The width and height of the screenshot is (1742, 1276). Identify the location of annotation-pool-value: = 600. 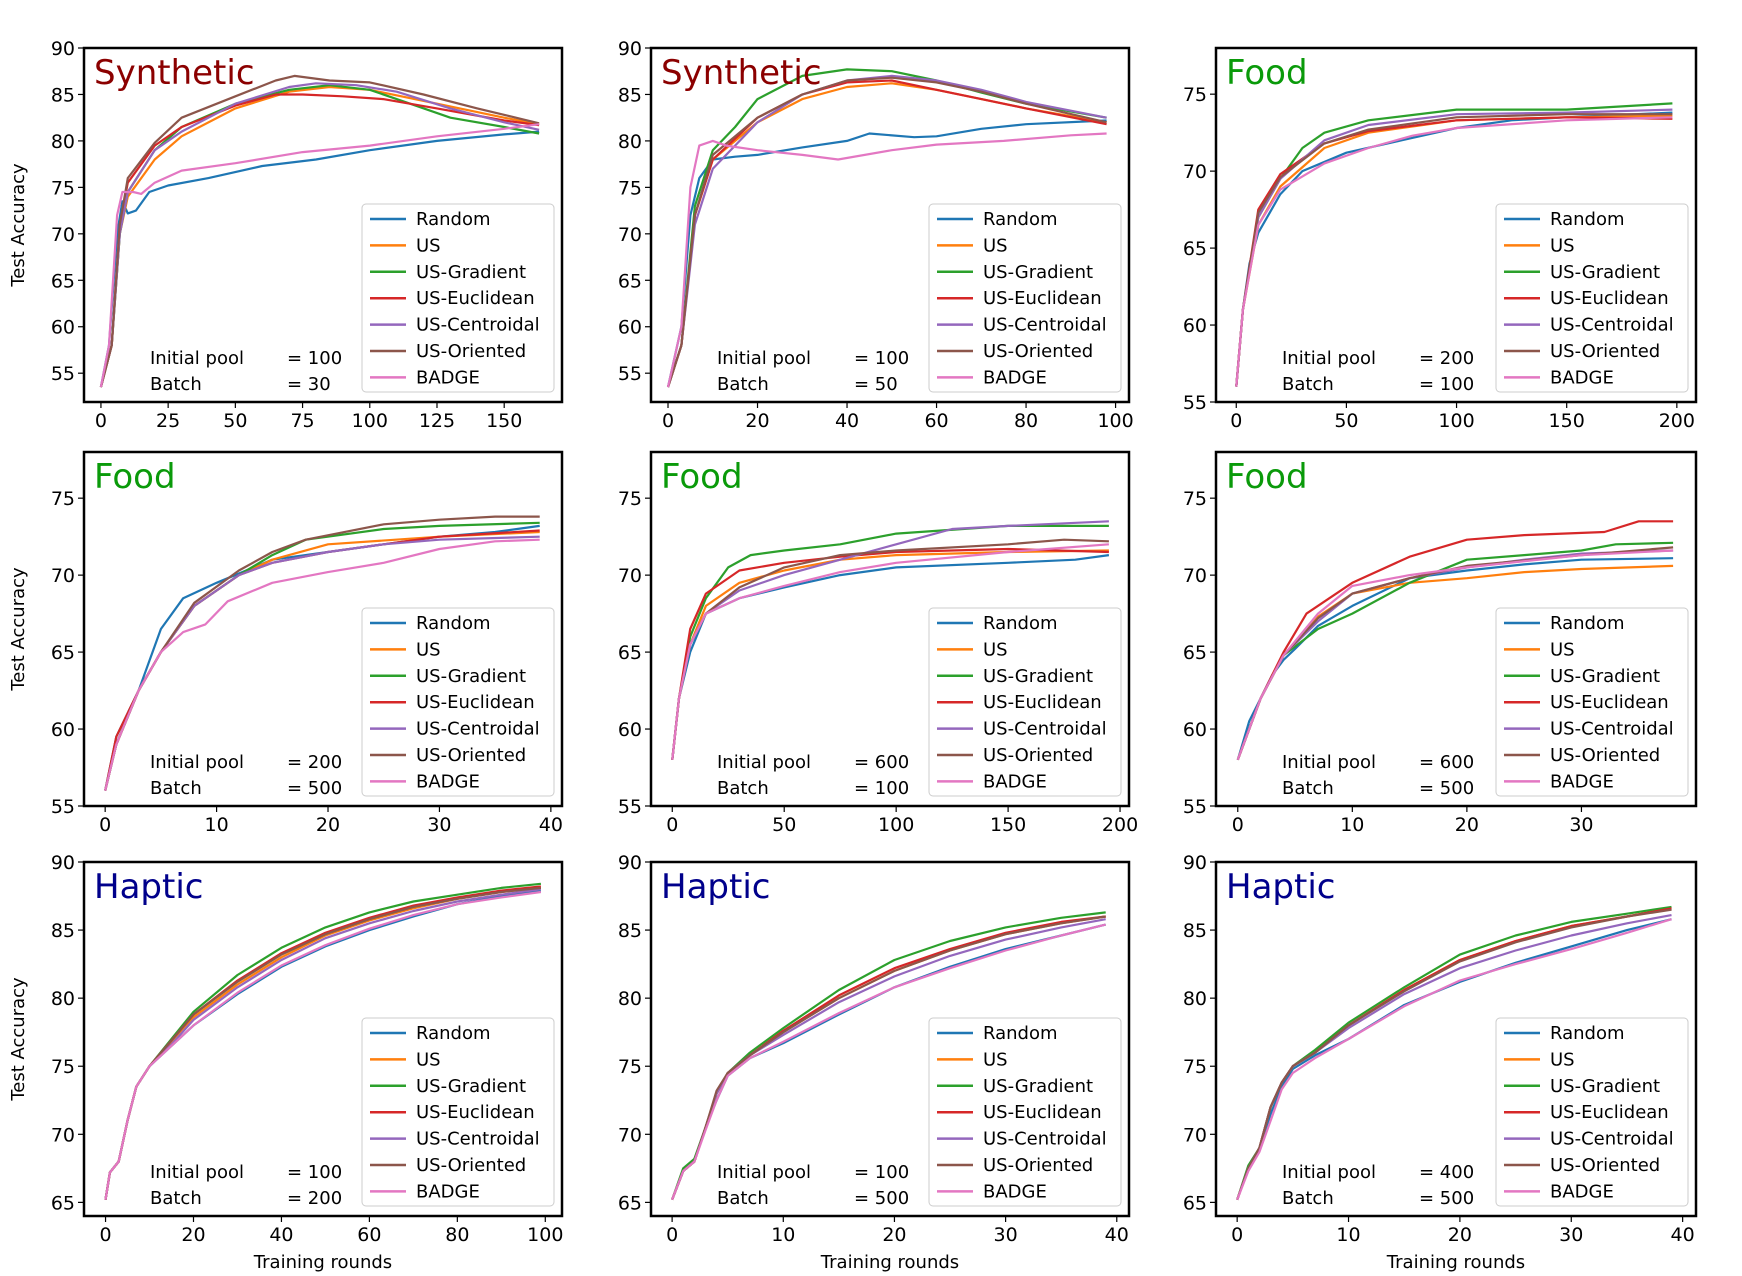
(1446, 762).